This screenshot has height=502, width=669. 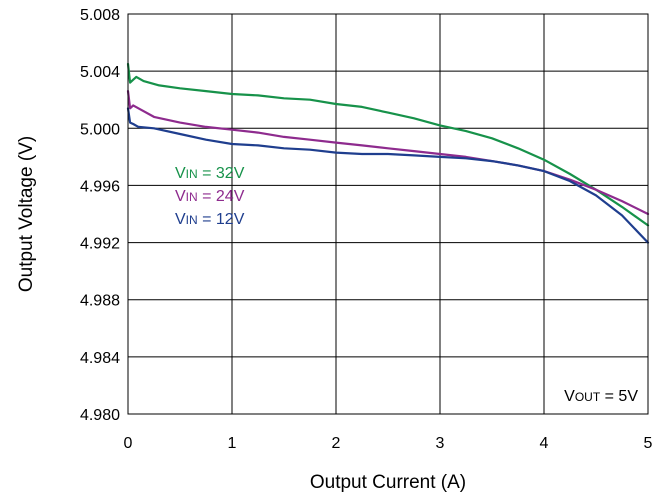 I want to click on series-label-rest: = 12V, so click(x=221, y=219).